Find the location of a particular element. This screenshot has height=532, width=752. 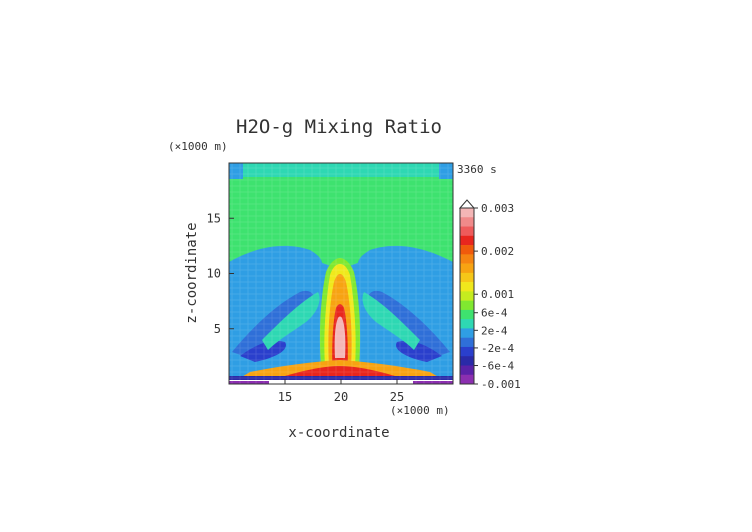

colorbar: 0.003 0.002 0.001 6e-4 2e-4 -2e-4 -6e-4 -0.001 is located at coordinates (489, 295).